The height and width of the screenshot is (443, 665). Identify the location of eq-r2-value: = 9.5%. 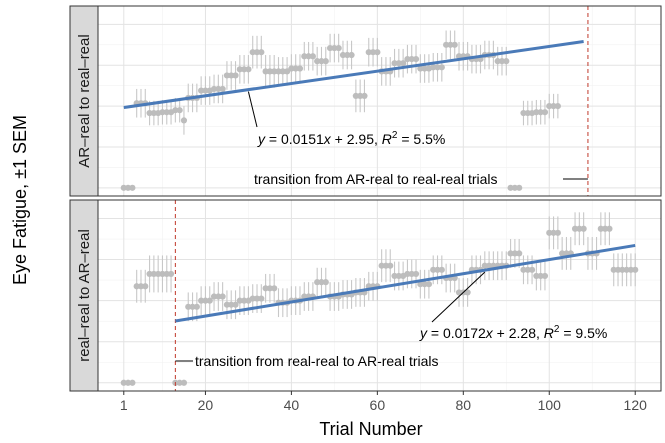
(583, 333).